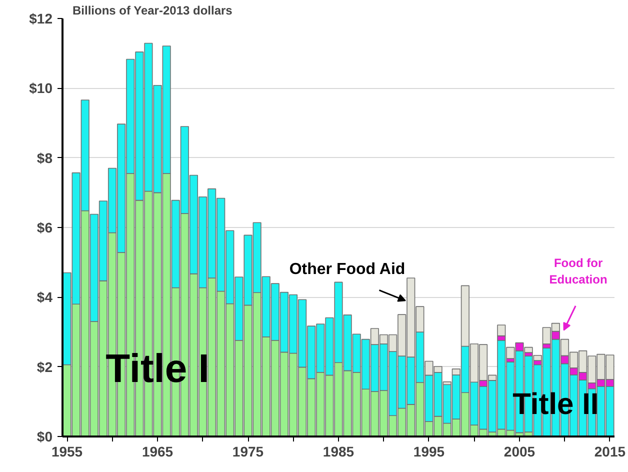 The width and height of the screenshot is (628, 472). What do you see at coordinates (158, 369) in the screenshot?
I see `series-label: Title I` at bounding box center [158, 369].